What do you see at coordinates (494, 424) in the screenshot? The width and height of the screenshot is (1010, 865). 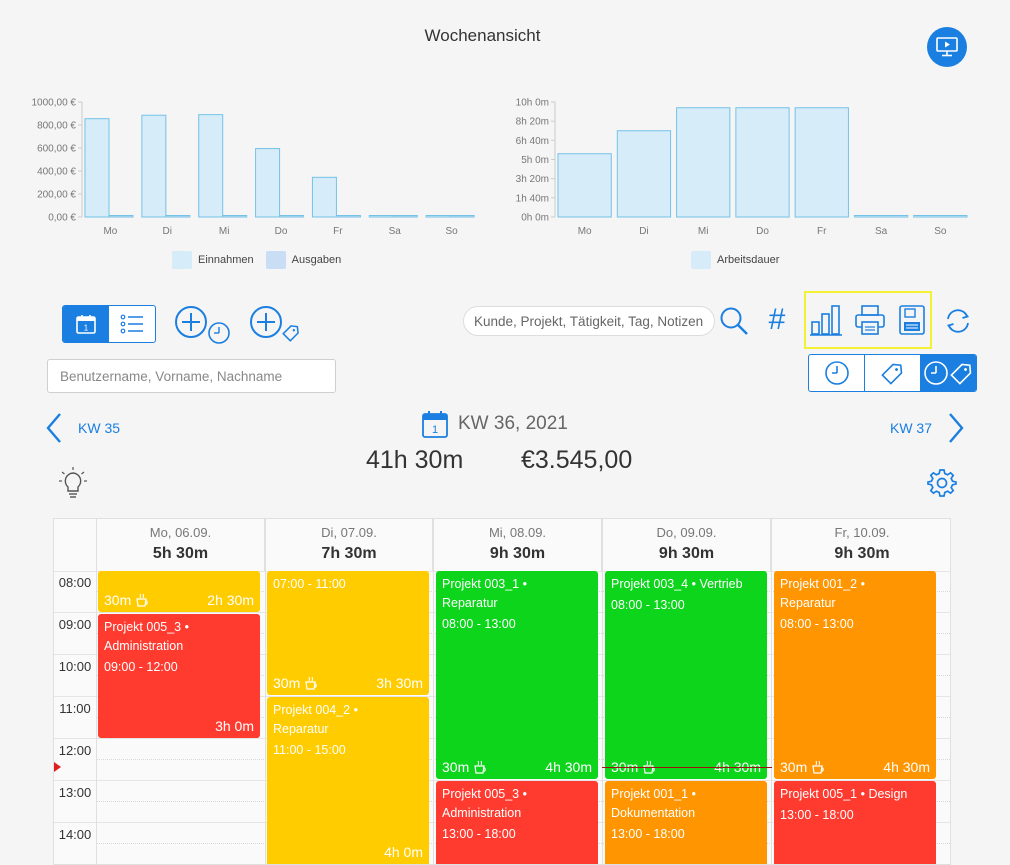 I see `current-week: 1 KW 36, 2021` at bounding box center [494, 424].